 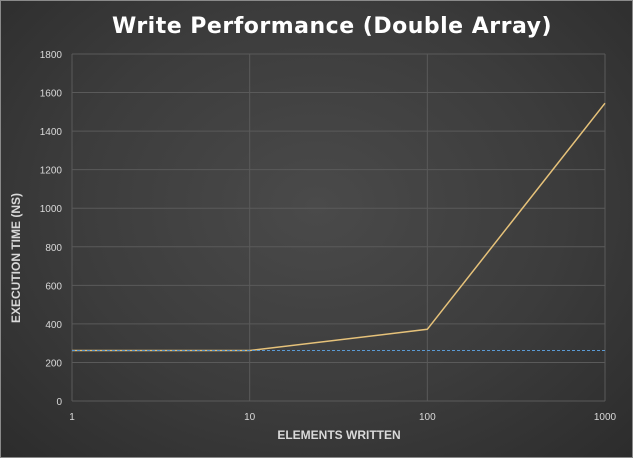 I want to click on y-tick-label: 200, so click(x=53, y=363).